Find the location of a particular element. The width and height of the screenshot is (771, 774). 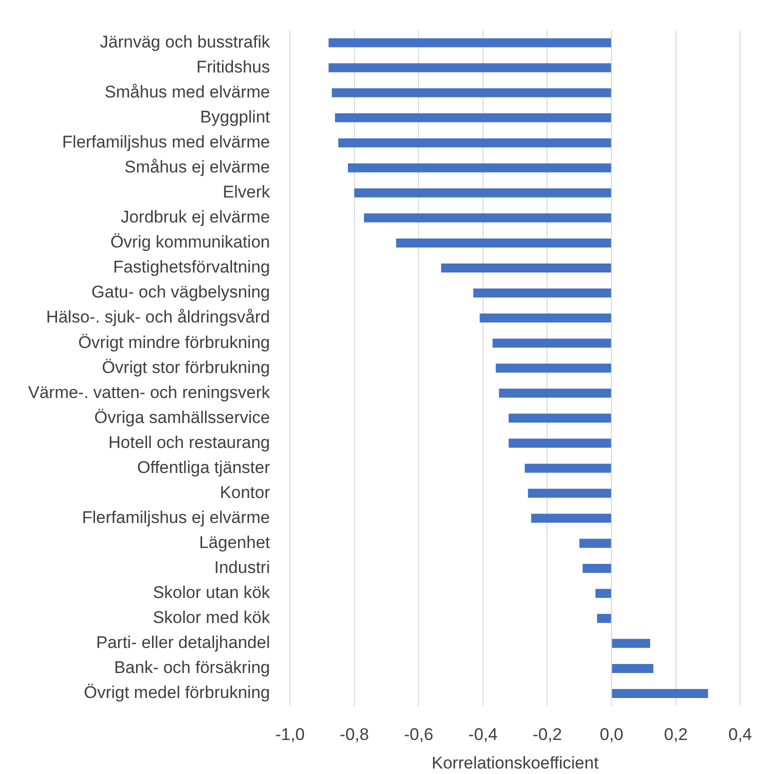

x-axis-title: Korrelationskoefficient is located at coordinates (515, 762).